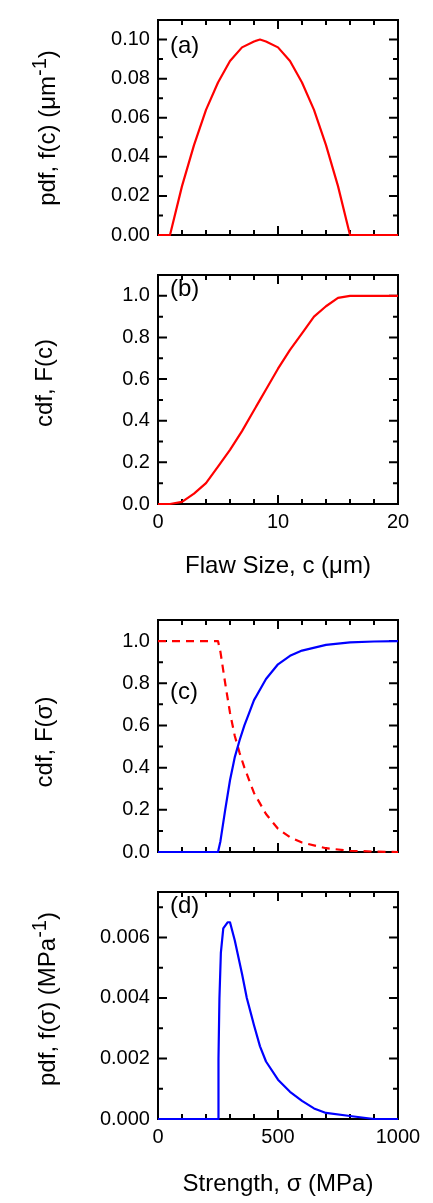 Image resolution: width=433 pixels, height=1203 pixels. Describe the element at coordinates (185, 287) in the screenshot. I see `annotation: (b)` at that location.